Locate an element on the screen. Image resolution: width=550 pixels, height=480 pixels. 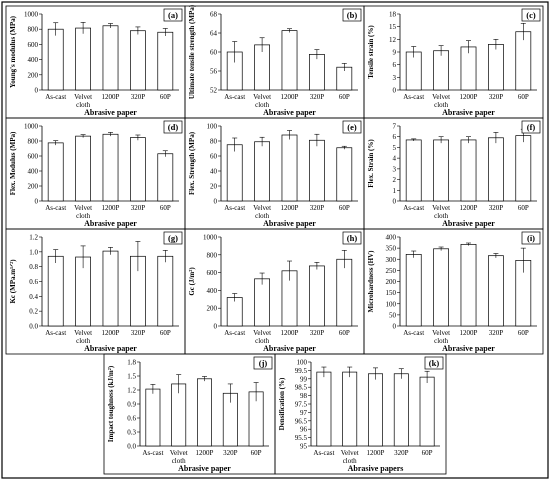
y-tick-label: 80 is located at coordinates (214, 142).